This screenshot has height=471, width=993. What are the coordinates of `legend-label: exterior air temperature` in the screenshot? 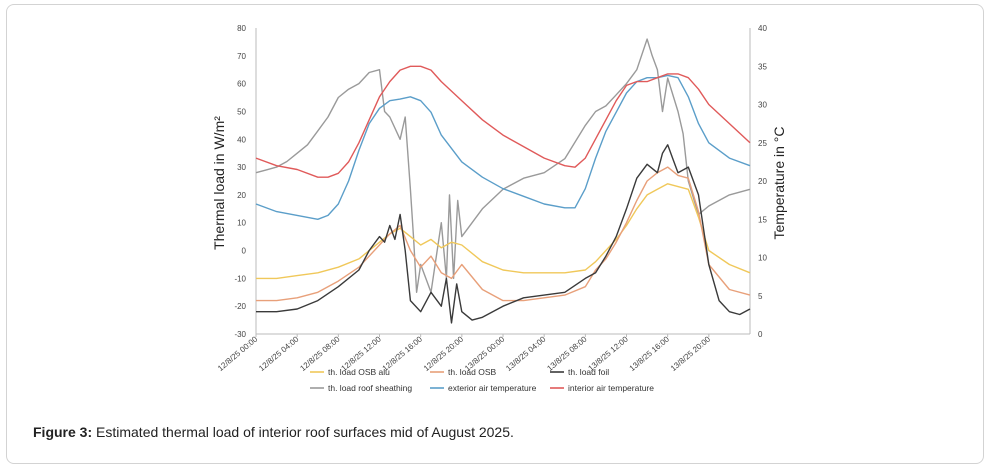 It's located at (492, 388).